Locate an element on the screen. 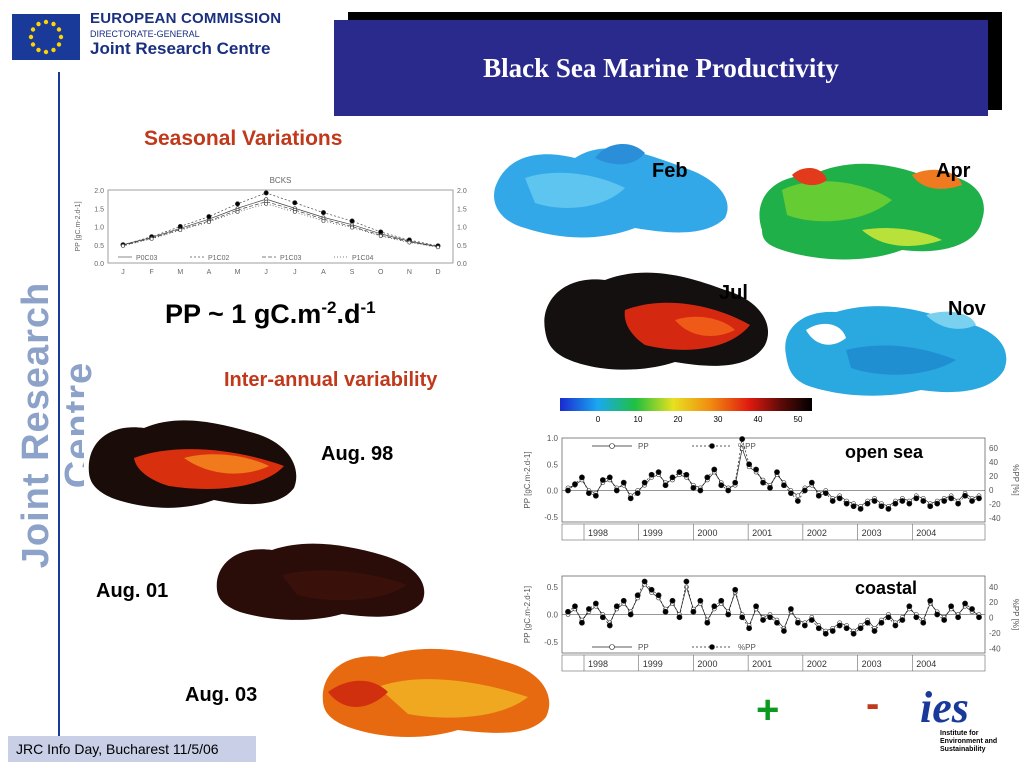  seasonal-xtick: A is located at coordinates (209, 272).